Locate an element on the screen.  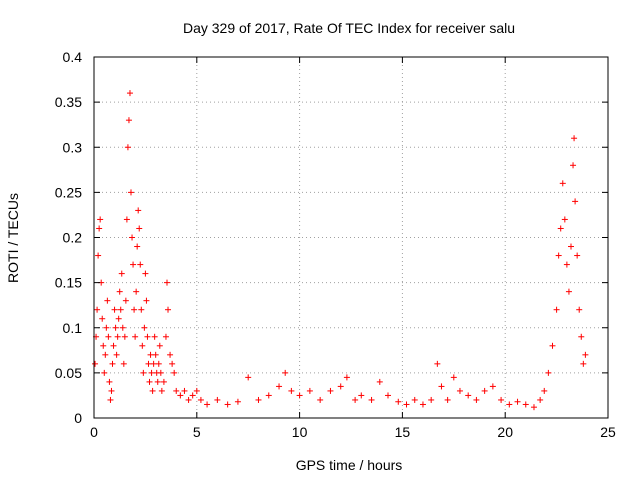
x-tick-label: 20 is located at coordinates (505, 432).